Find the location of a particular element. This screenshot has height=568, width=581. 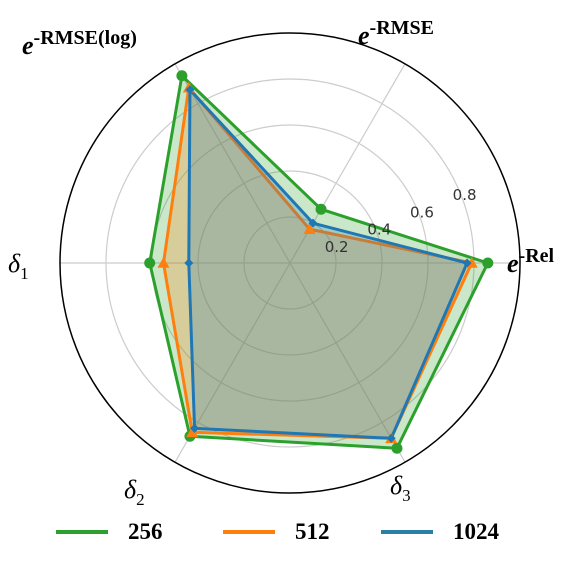

axis-label-e_rmse_log: e-RMSE(log) is located at coordinates (79, 43).